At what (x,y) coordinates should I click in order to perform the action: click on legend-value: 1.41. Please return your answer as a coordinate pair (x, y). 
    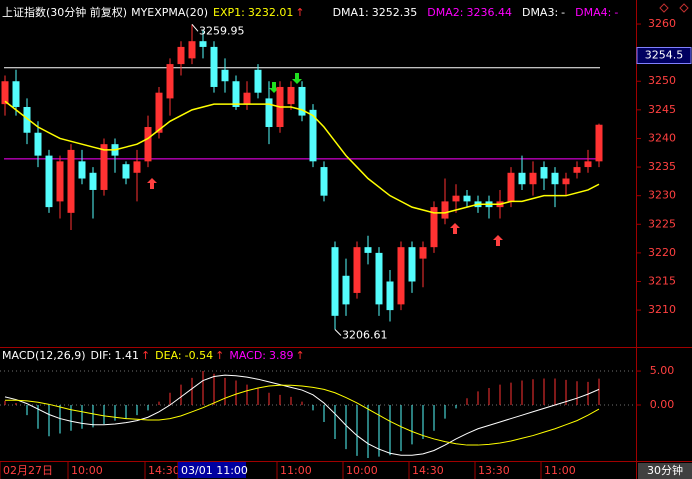
    Looking at the image, I should click on (126, 355).